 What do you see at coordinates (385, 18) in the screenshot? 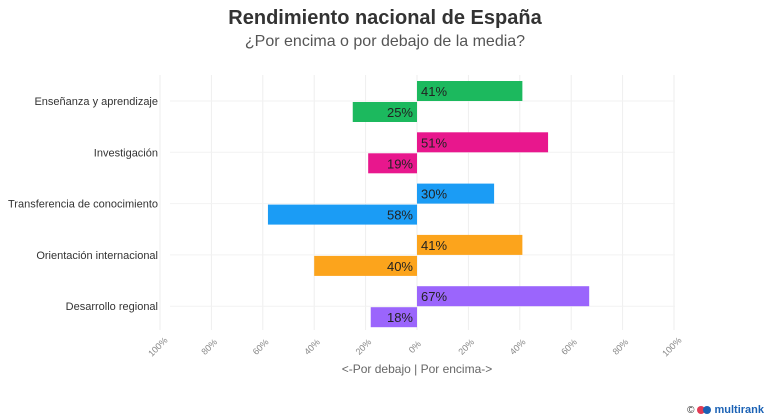
I see `chart-title: Rendimiento nacional de España` at bounding box center [385, 18].